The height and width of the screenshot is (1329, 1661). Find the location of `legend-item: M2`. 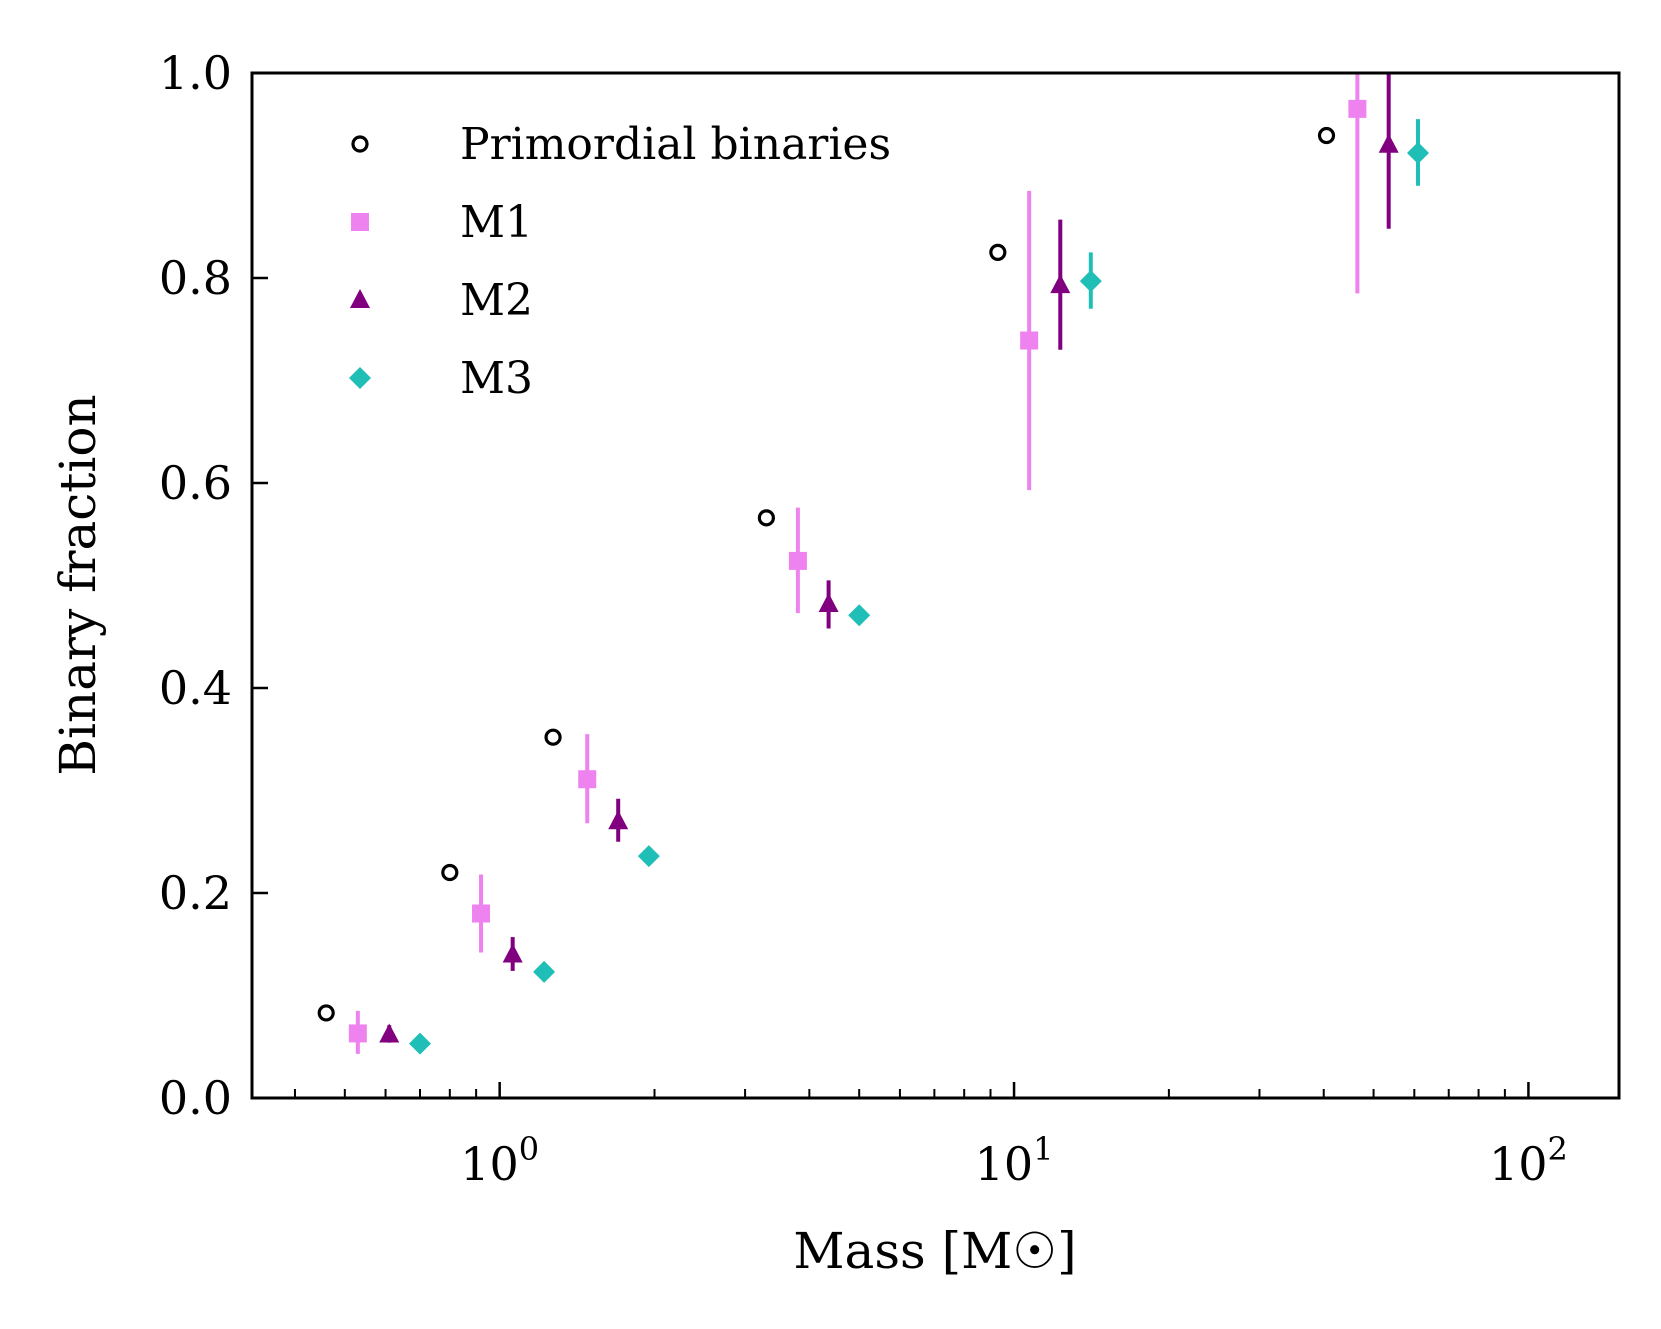

legend-item: M2 is located at coordinates (441, 300).